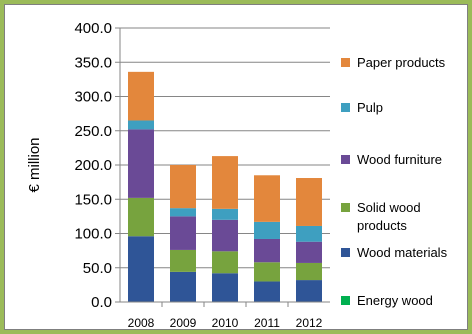  I want to click on legend-label: Wood furniture, so click(399, 159).